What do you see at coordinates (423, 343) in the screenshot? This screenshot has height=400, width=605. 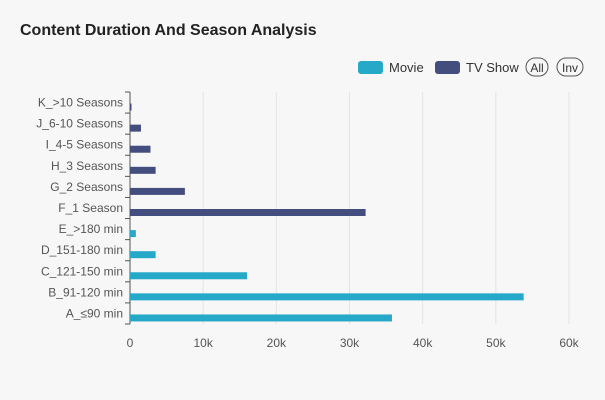 I see `x-tick-label: 40k` at bounding box center [423, 343].